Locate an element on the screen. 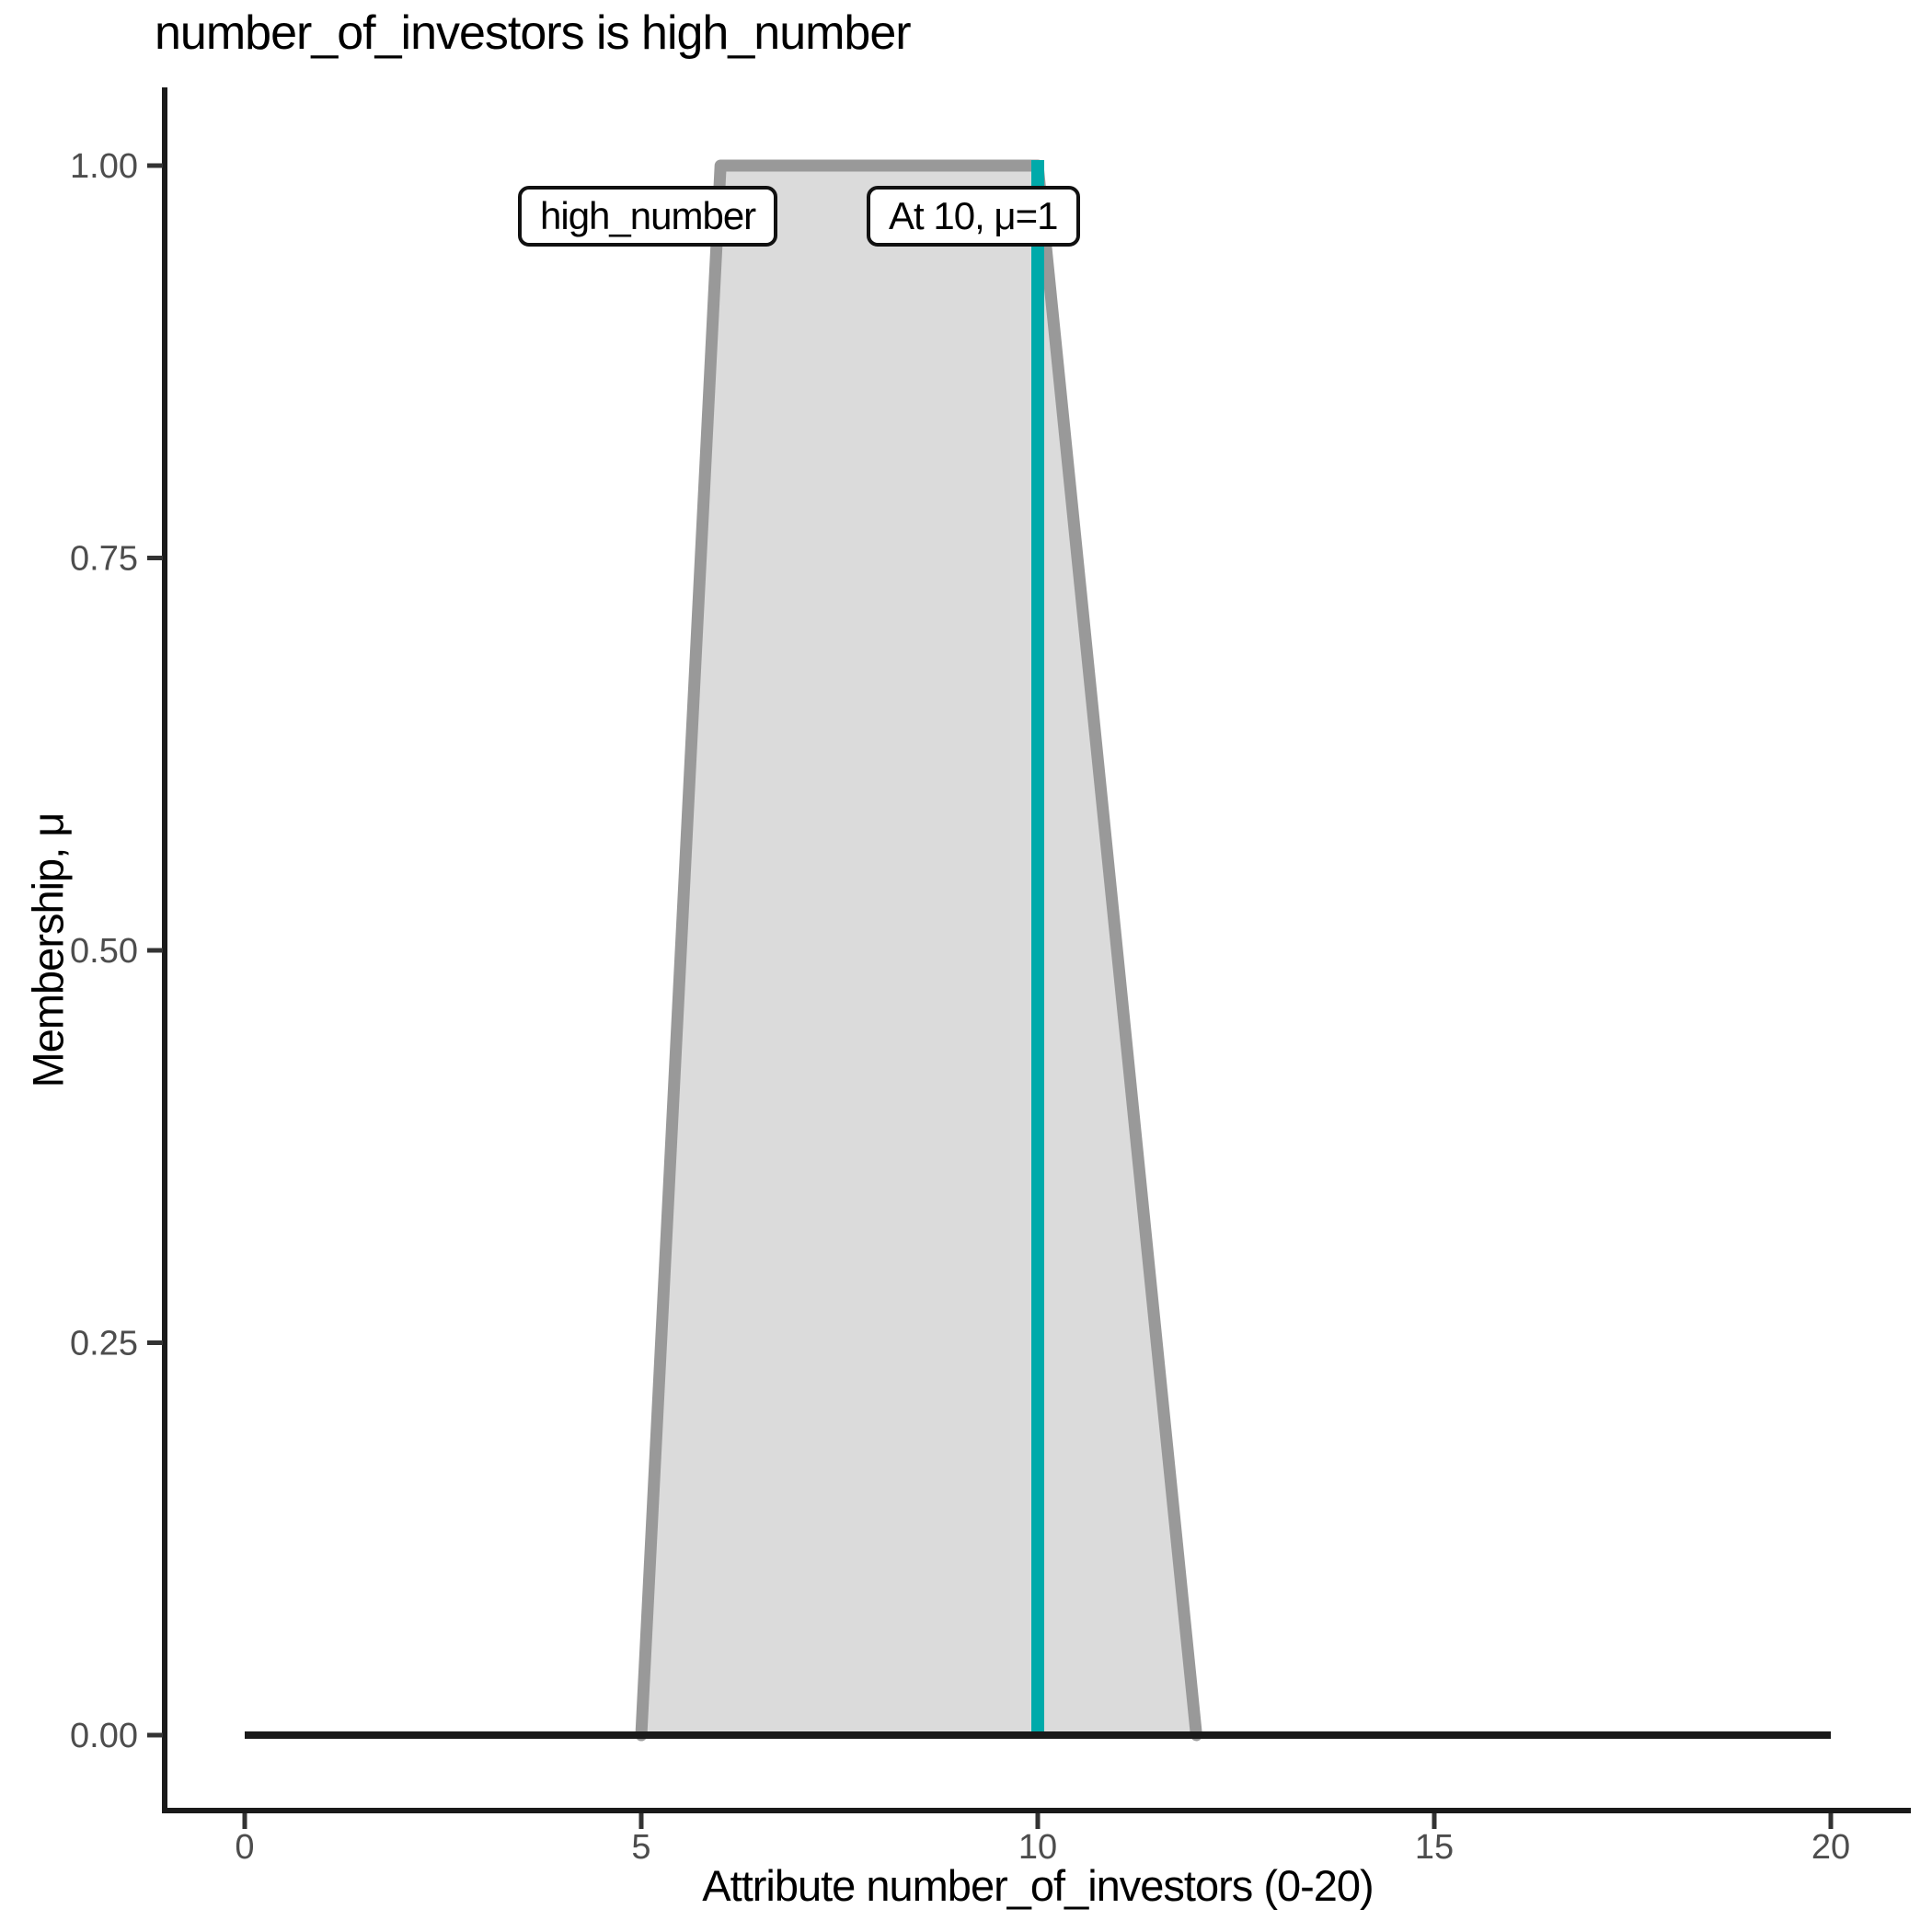 This screenshot has height=1932, width=1932. set-name-text: high_number is located at coordinates (648, 215).